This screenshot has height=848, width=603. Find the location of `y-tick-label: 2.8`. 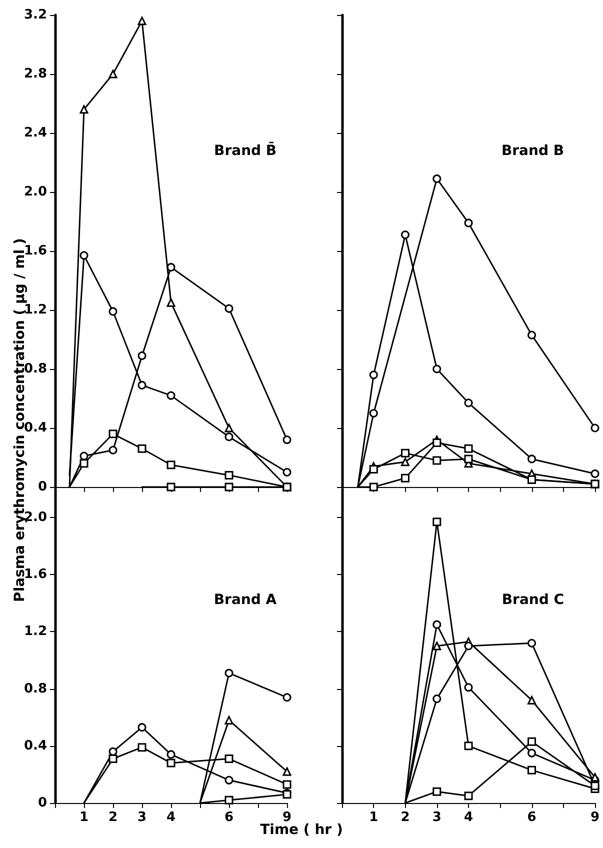

y-tick-label: 2.8 is located at coordinates (35, 74).